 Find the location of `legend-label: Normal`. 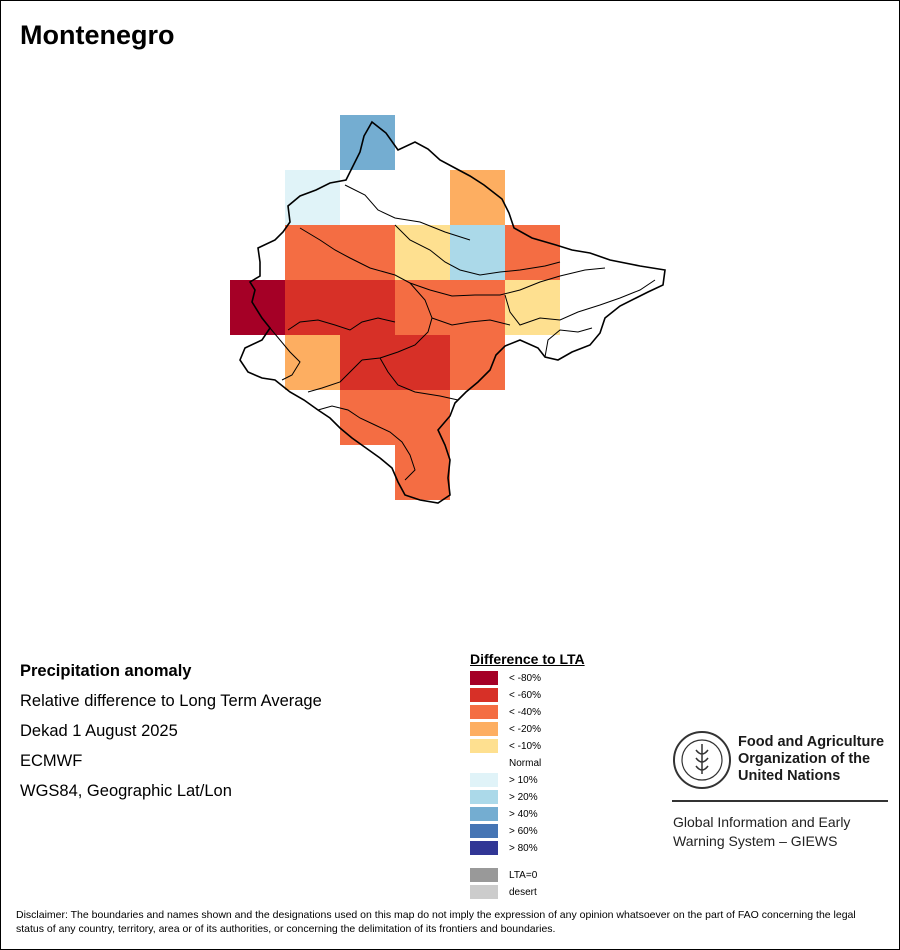

legend-label: Normal is located at coordinates (525, 763).